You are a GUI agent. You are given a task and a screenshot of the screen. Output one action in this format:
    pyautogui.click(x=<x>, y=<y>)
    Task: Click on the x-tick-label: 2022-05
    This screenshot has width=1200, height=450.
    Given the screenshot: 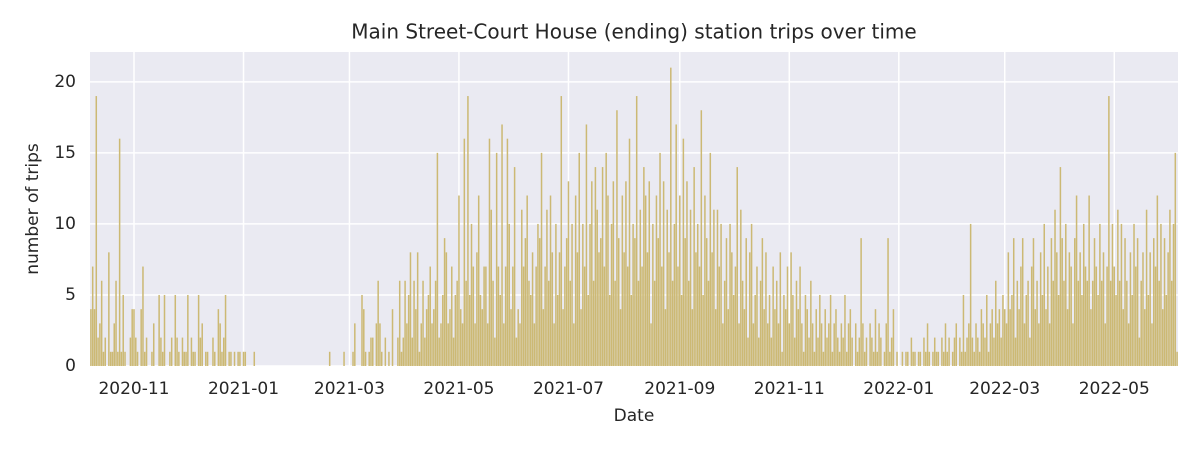 What is the action you would take?
    pyautogui.click(x=1114, y=389)
    